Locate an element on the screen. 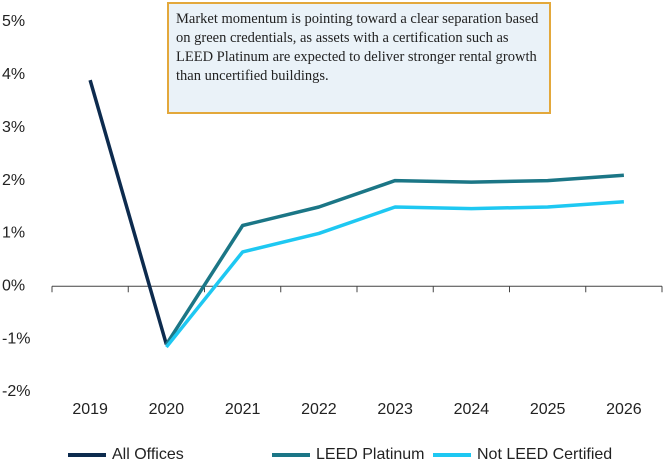  x-tick-label: 2023 is located at coordinates (395, 409).